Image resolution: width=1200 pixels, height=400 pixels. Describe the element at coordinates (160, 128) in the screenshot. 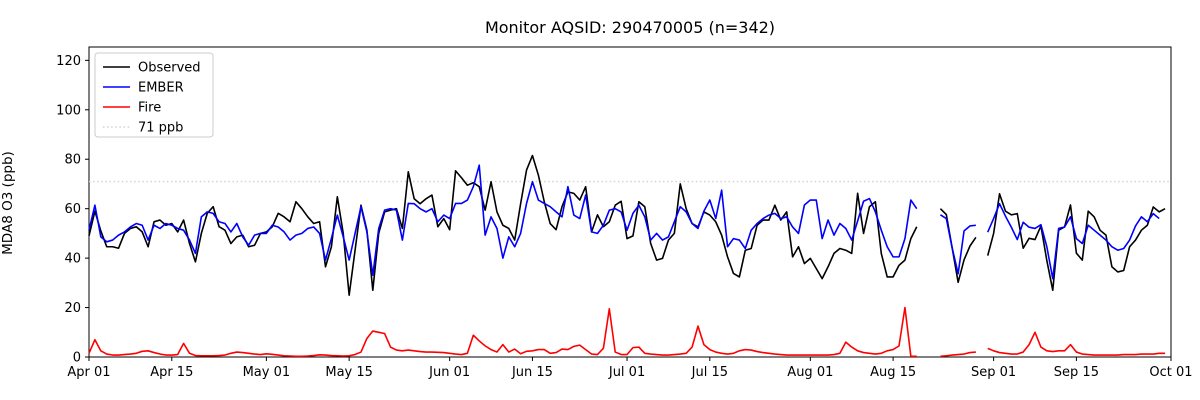

I see `legend-item-71-ppb: 71 ppb` at that location.